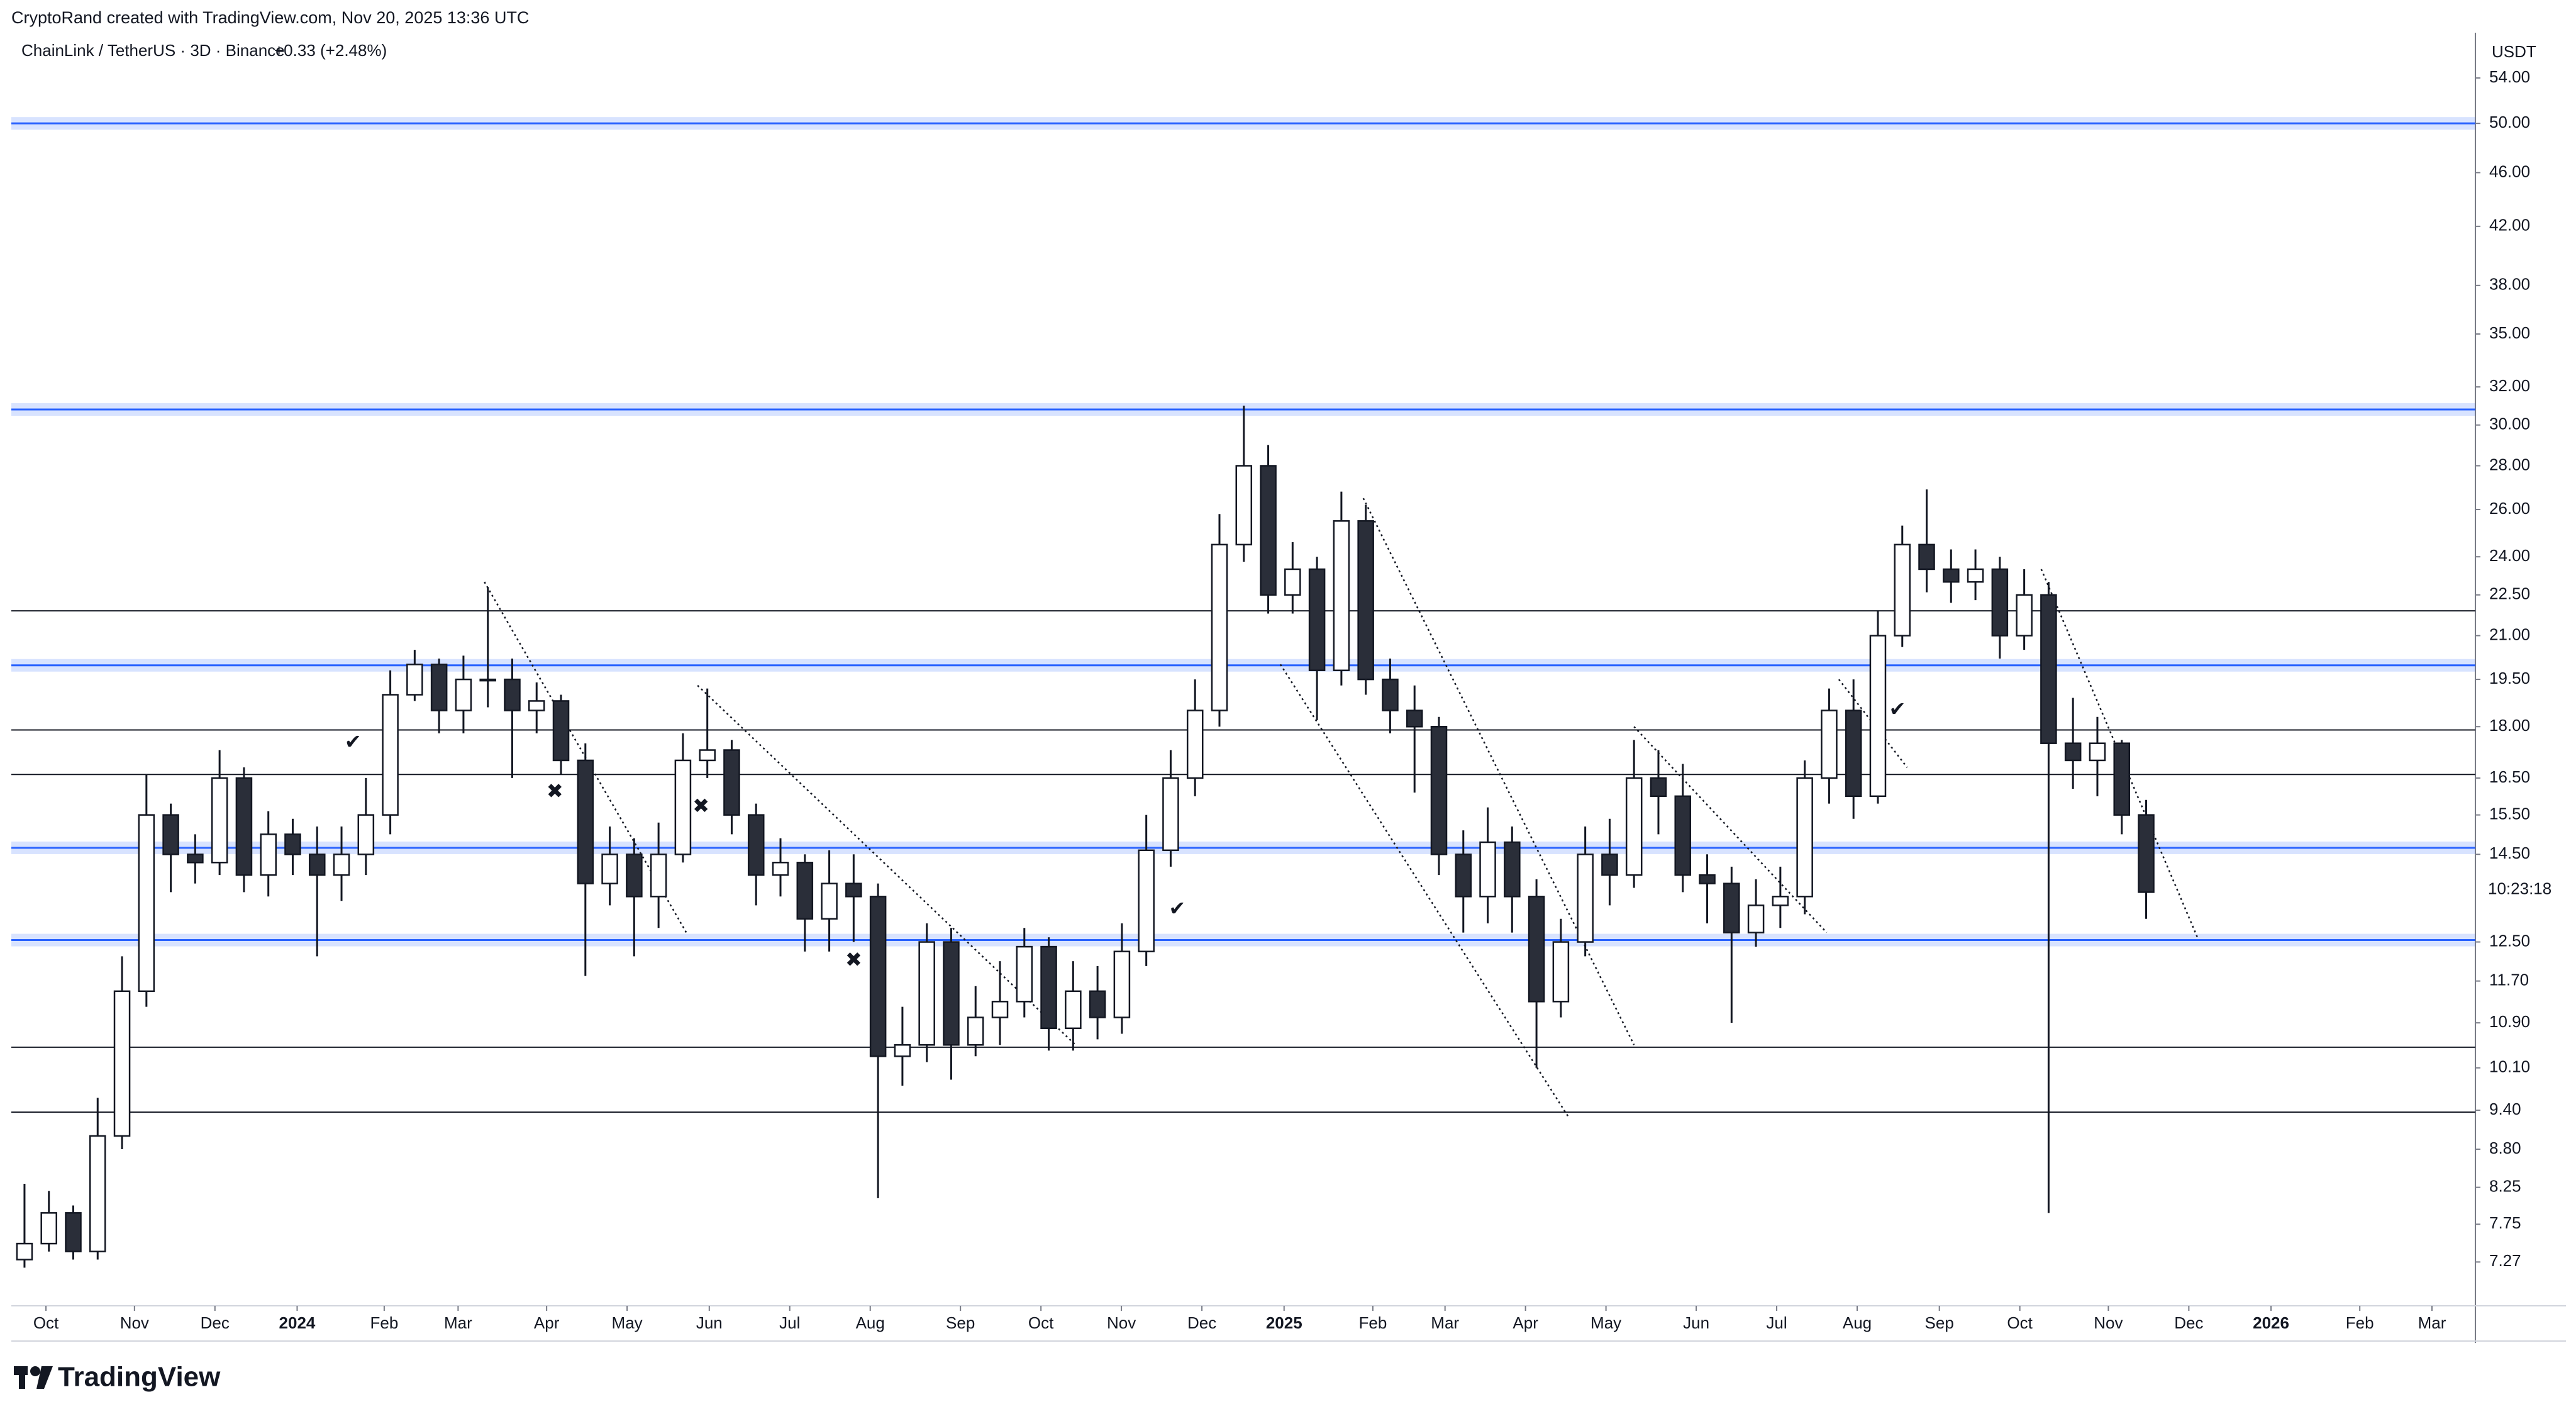 This screenshot has height=1414, width=2576. I want to click on marker: ✖, so click(555, 790).